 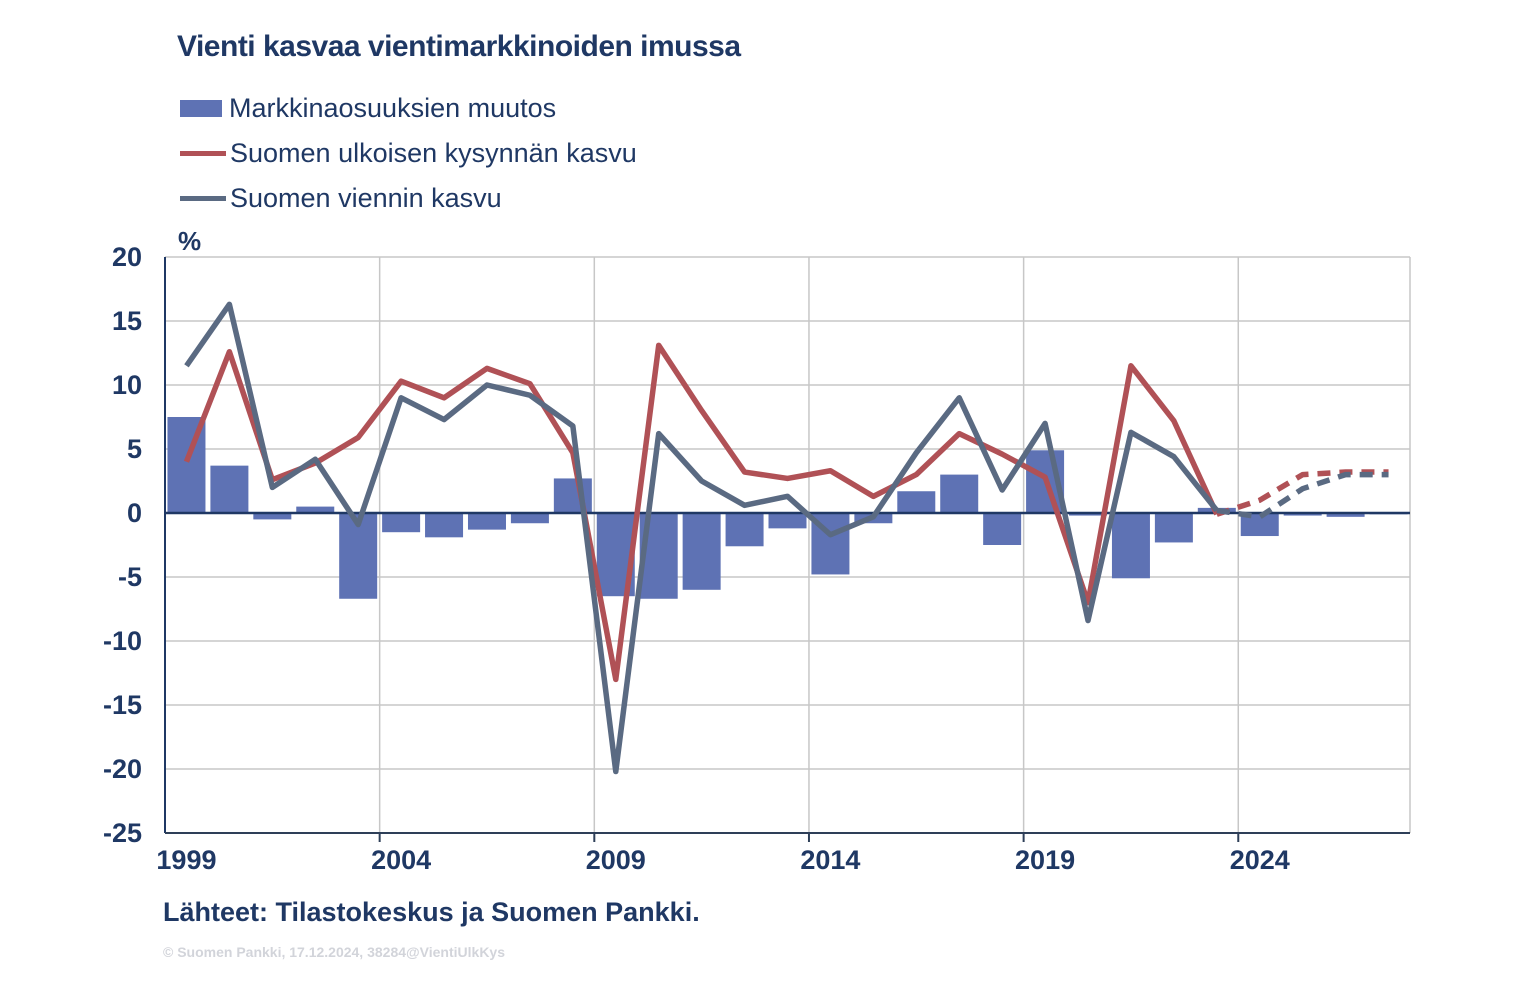 What do you see at coordinates (1173, 528) in the screenshot?
I see `bar-2022` at bounding box center [1173, 528].